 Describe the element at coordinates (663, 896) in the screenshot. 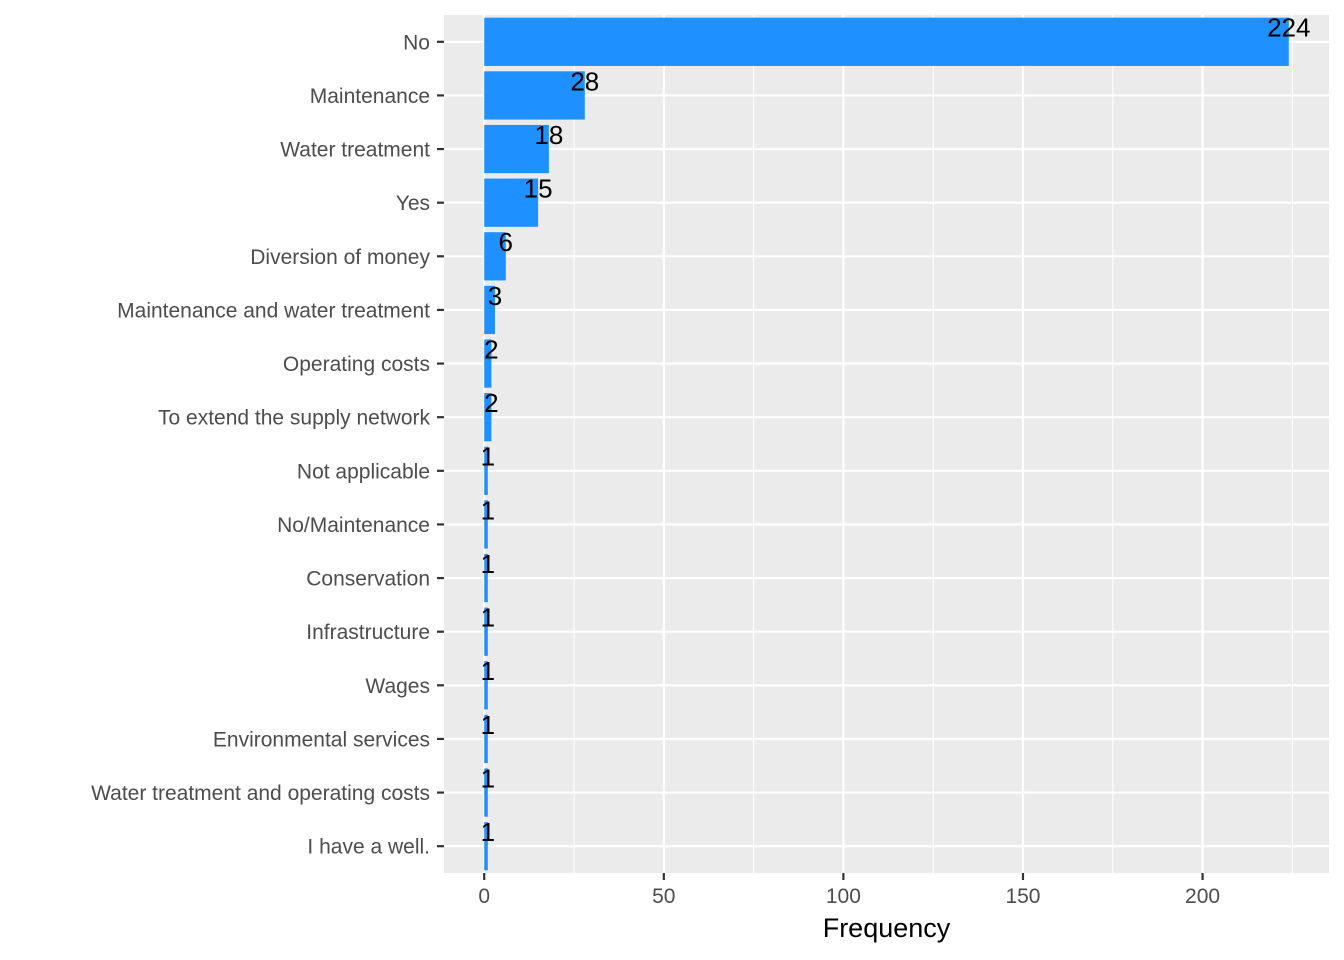

I see `x-tick-label: 50` at that location.